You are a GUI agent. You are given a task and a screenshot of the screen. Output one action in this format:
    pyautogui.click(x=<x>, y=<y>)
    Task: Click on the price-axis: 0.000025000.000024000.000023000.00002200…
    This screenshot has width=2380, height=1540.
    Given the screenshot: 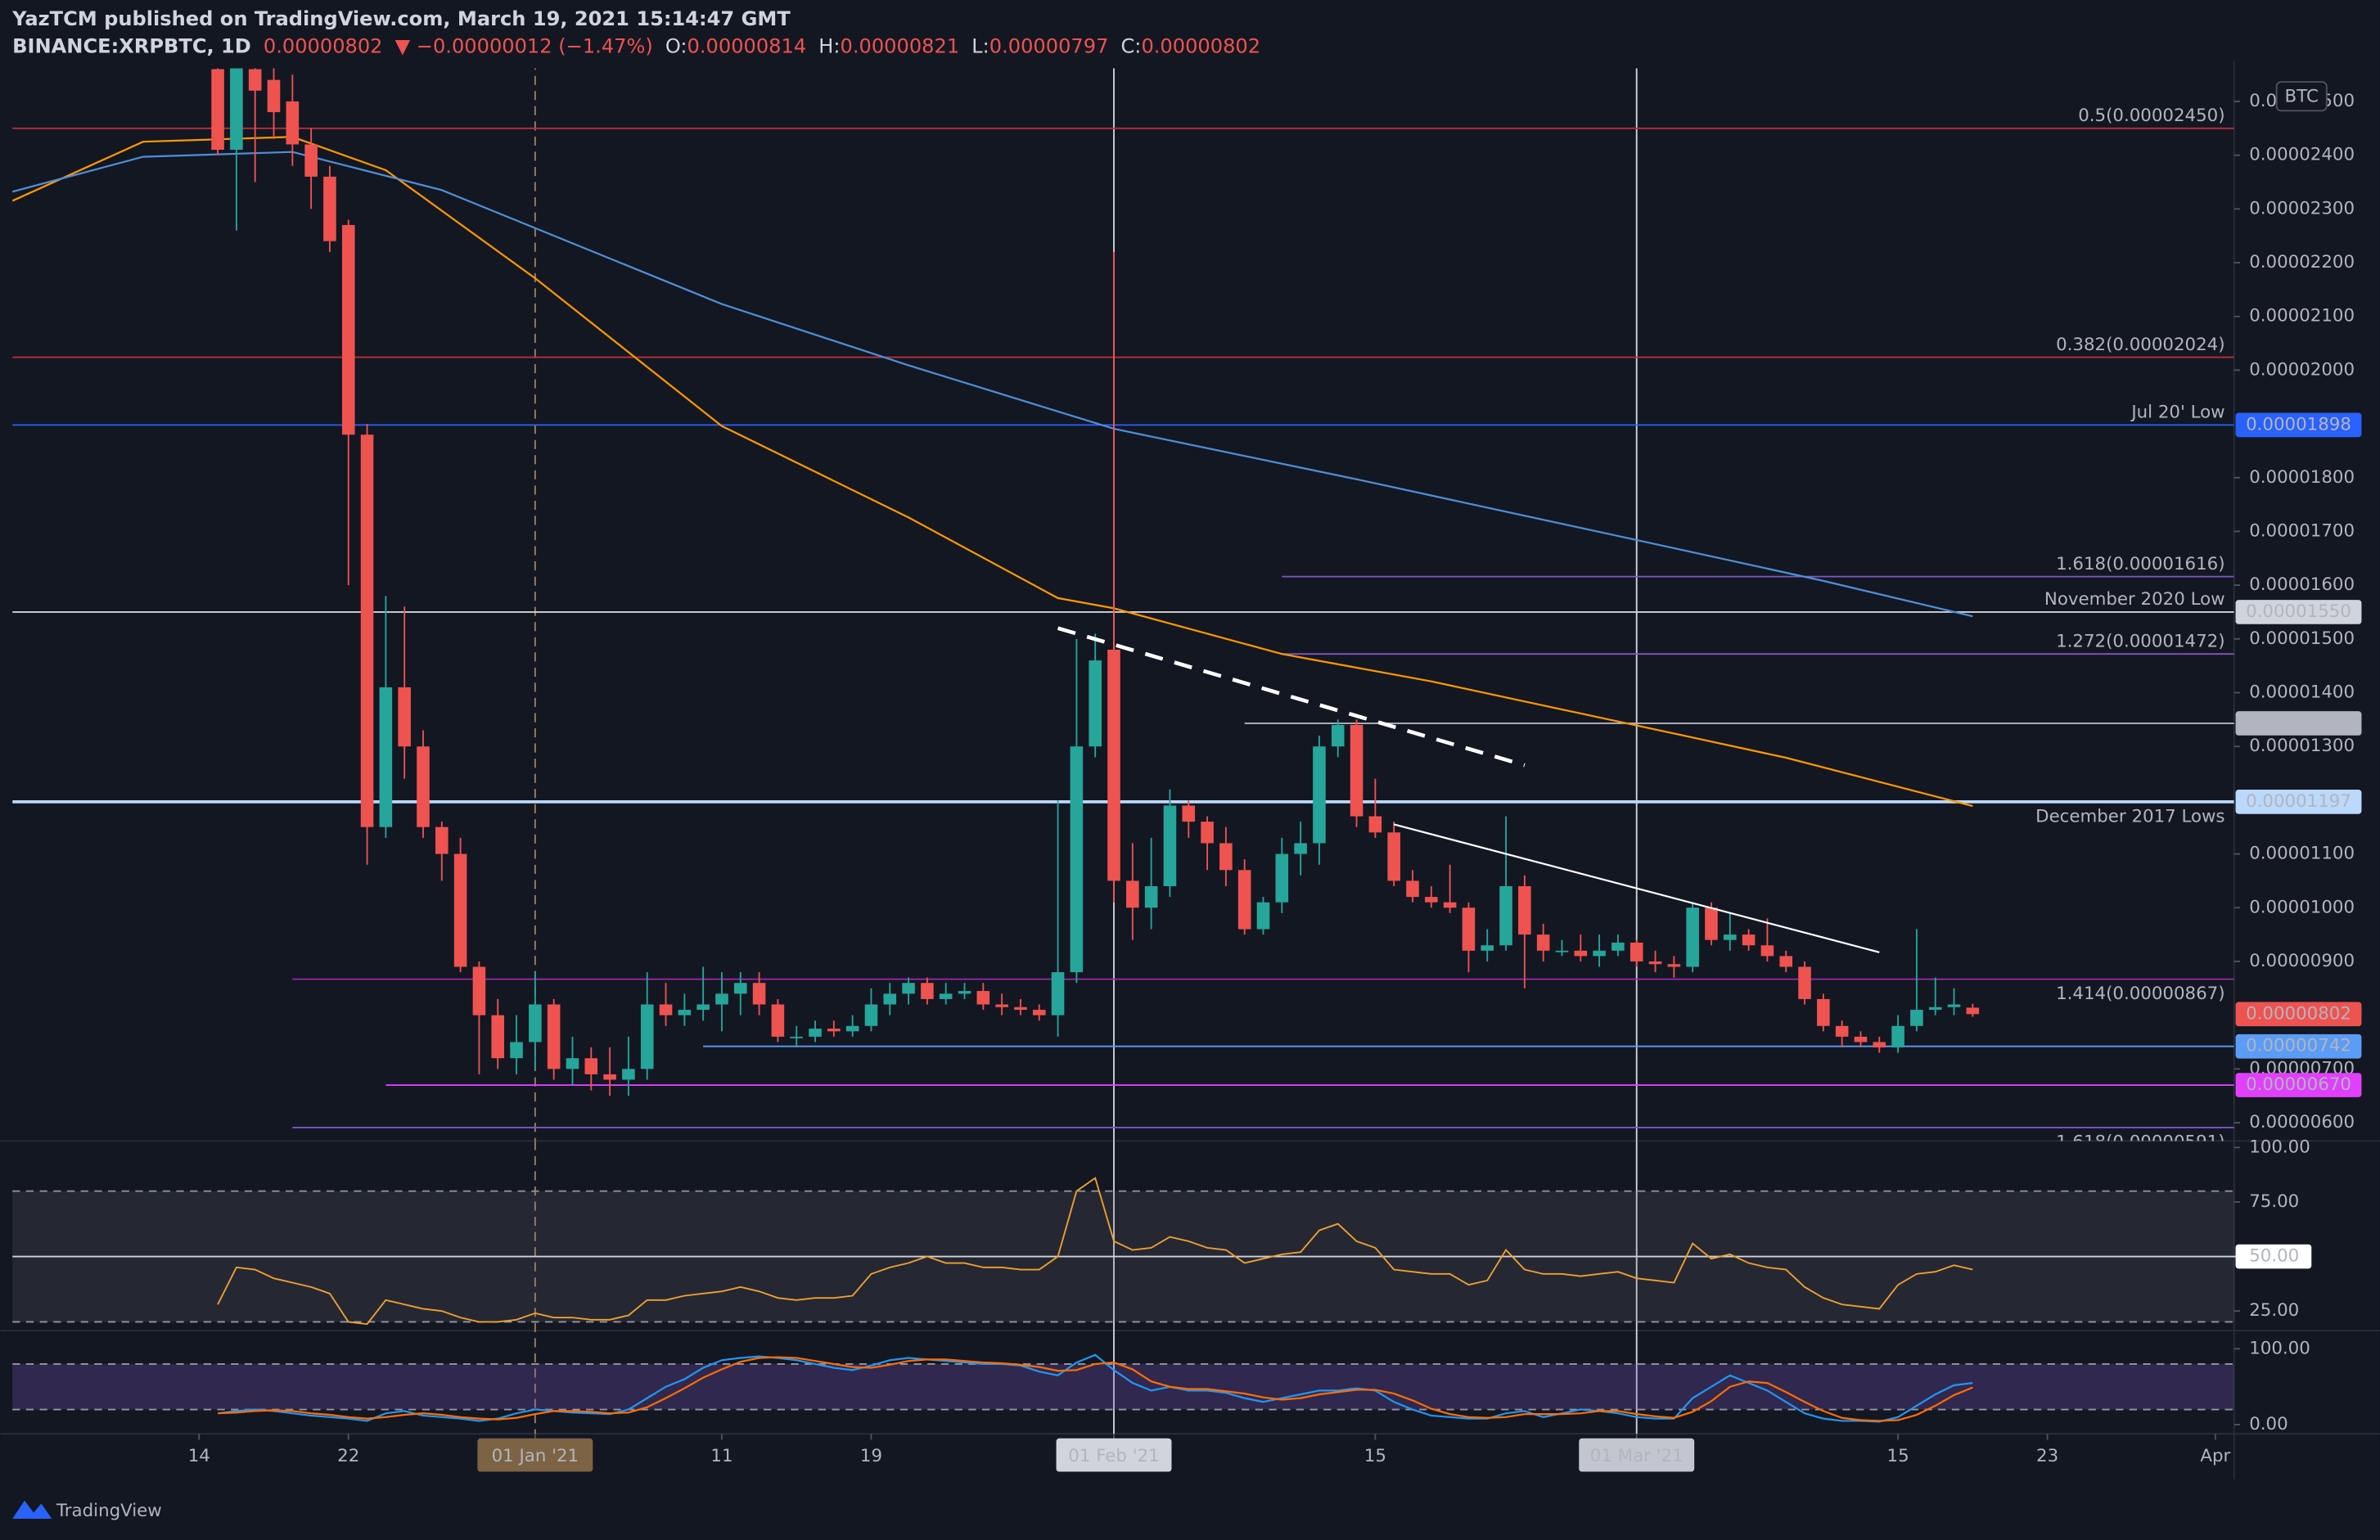 What is the action you would take?
    pyautogui.click(x=2298, y=611)
    